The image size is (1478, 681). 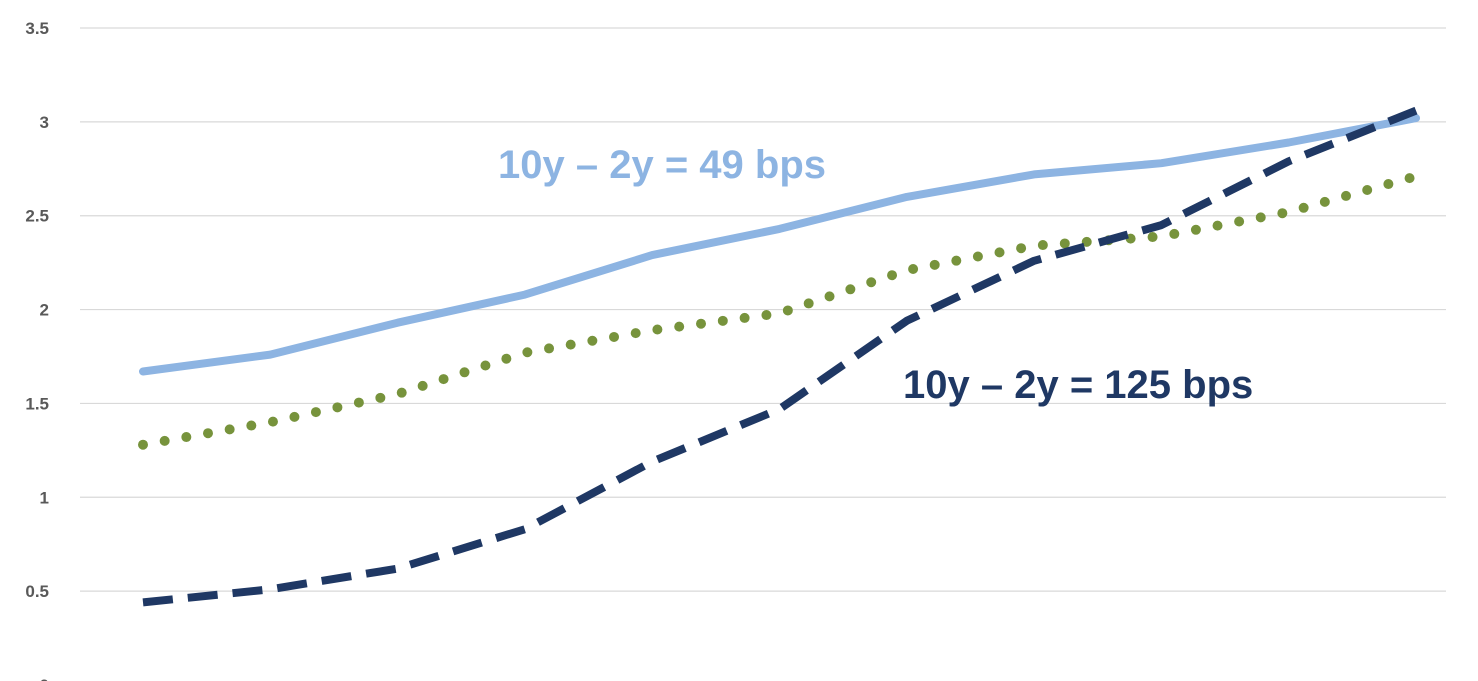 What do you see at coordinates (37, 216) in the screenshot?
I see `y-tick-label: 2.5` at bounding box center [37, 216].